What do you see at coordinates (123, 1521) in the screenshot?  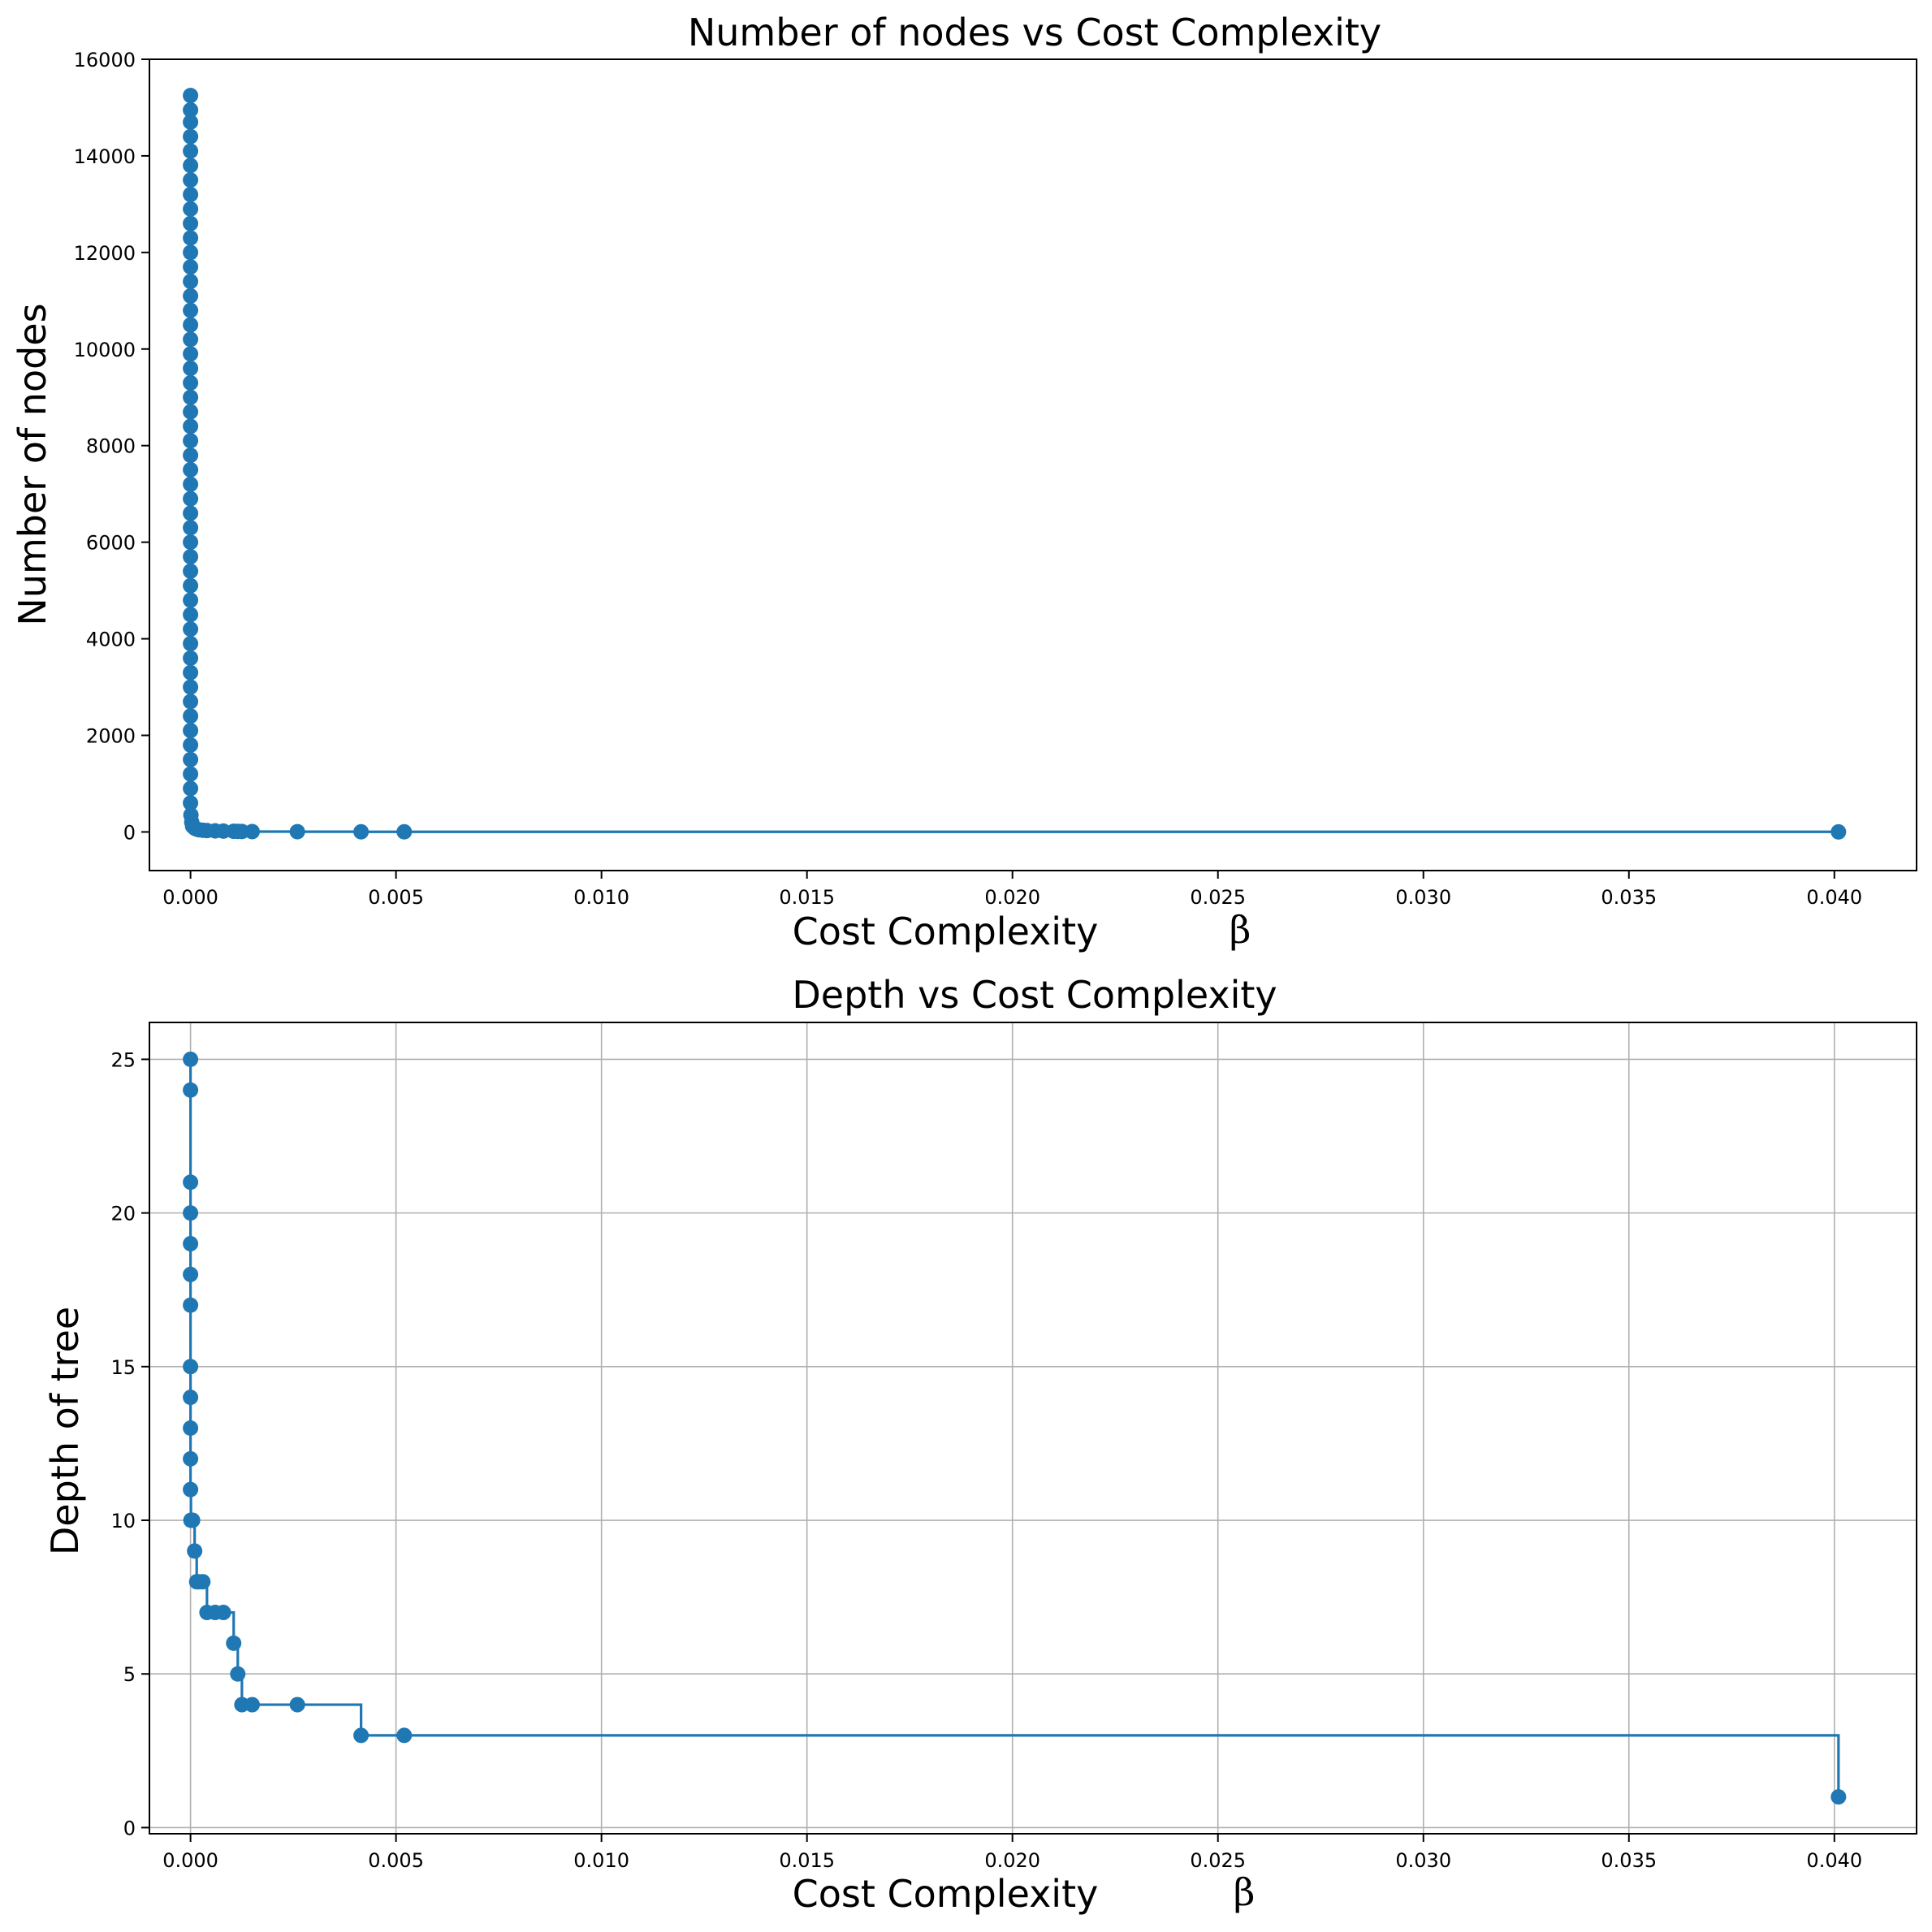 I see `depth-y-tick-label: 10` at bounding box center [123, 1521].